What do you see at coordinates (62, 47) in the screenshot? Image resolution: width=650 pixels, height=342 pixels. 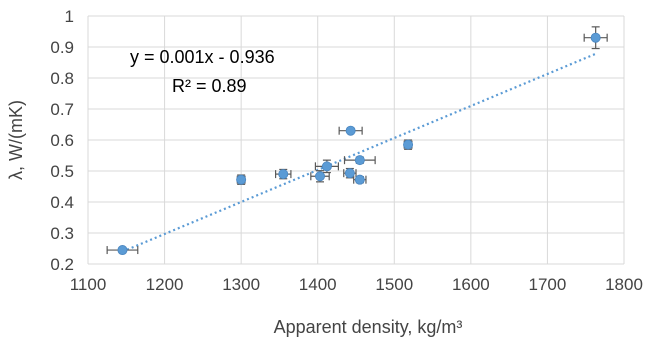 I see `y-tick-label: 0.9` at bounding box center [62, 47].